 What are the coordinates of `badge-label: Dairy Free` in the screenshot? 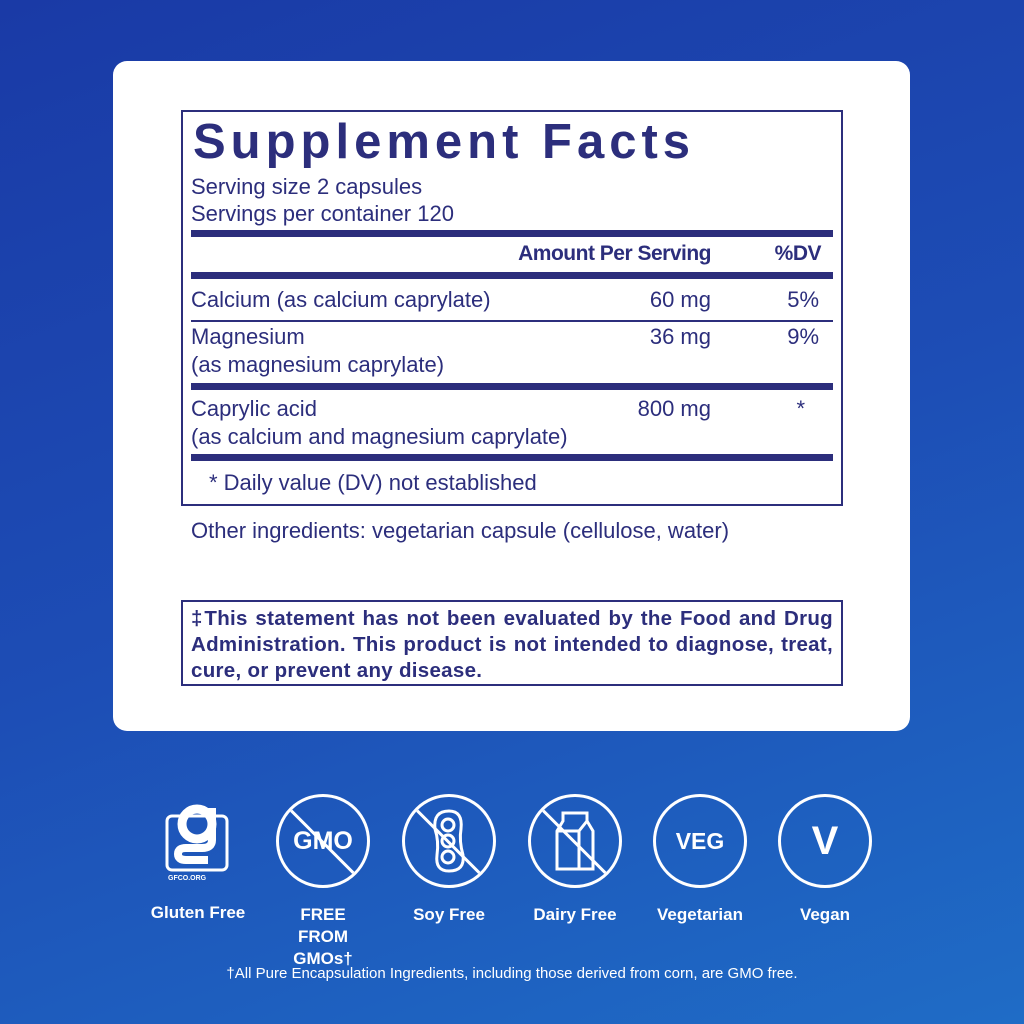 It's located at (575, 914).